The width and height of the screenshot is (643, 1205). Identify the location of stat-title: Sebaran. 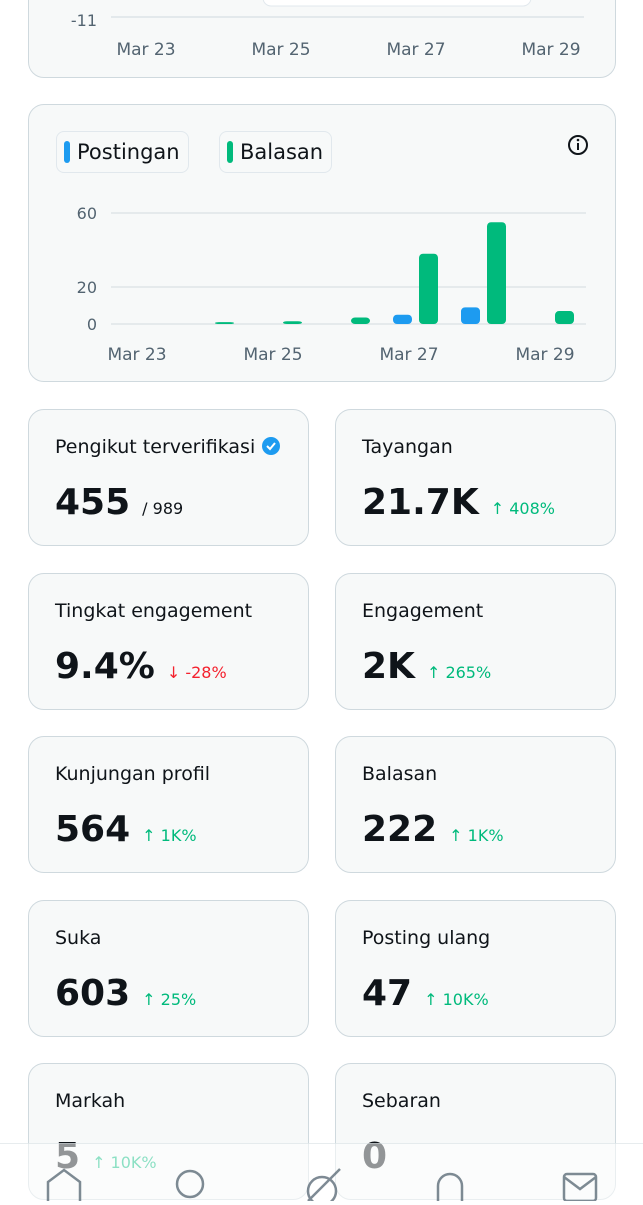
(401, 1101).